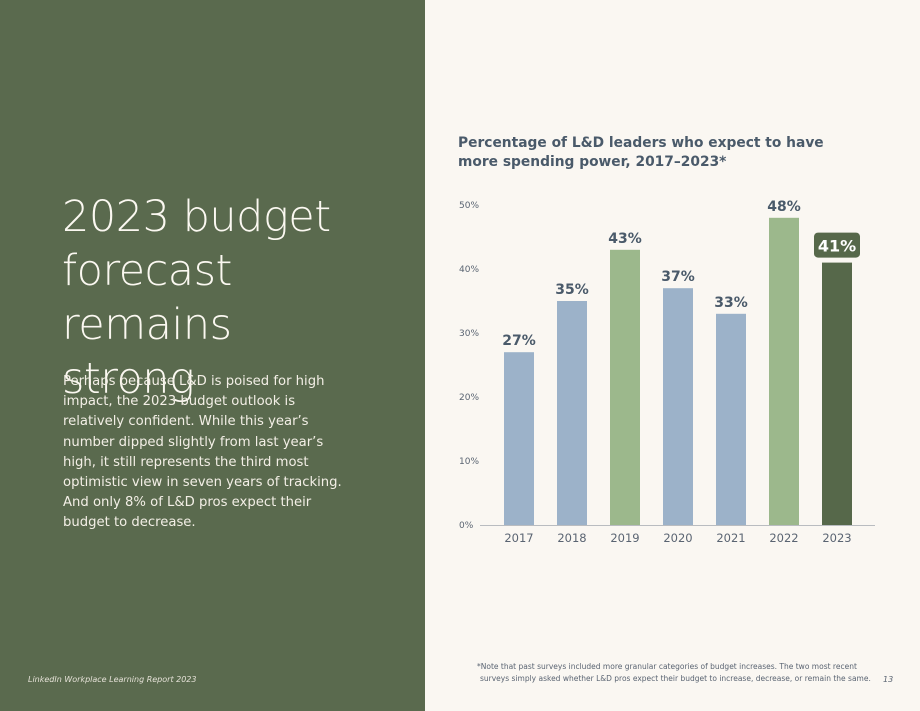 Image resolution: width=920 pixels, height=711 pixels. What do you see at coordinates (196, 217) in the screenshot?
I see `headline-line-1: 2023 budget` at bounding box center [196, 217].